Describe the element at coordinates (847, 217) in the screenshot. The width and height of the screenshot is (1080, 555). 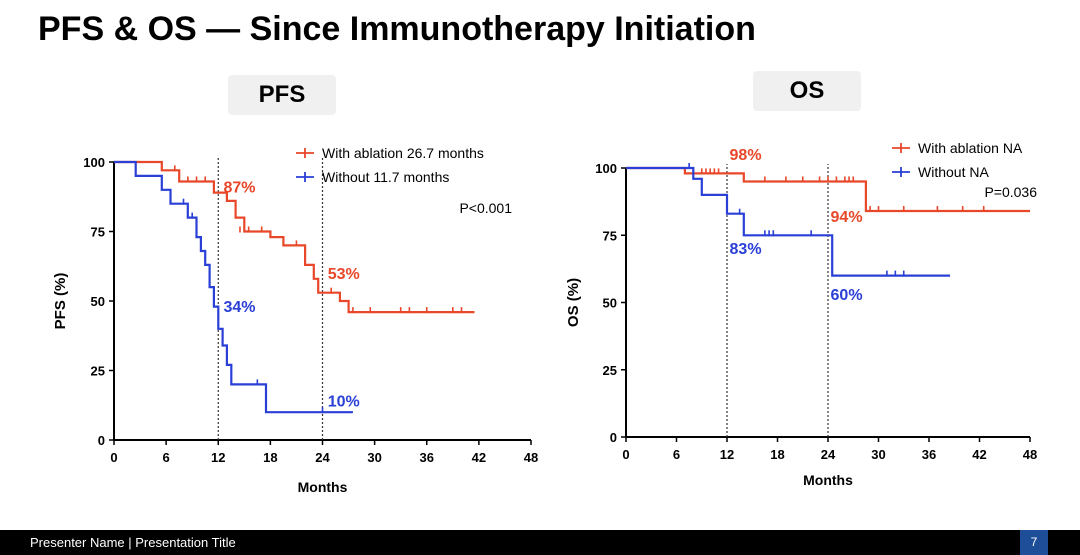
I see `os-annotation: 94%` at that location.